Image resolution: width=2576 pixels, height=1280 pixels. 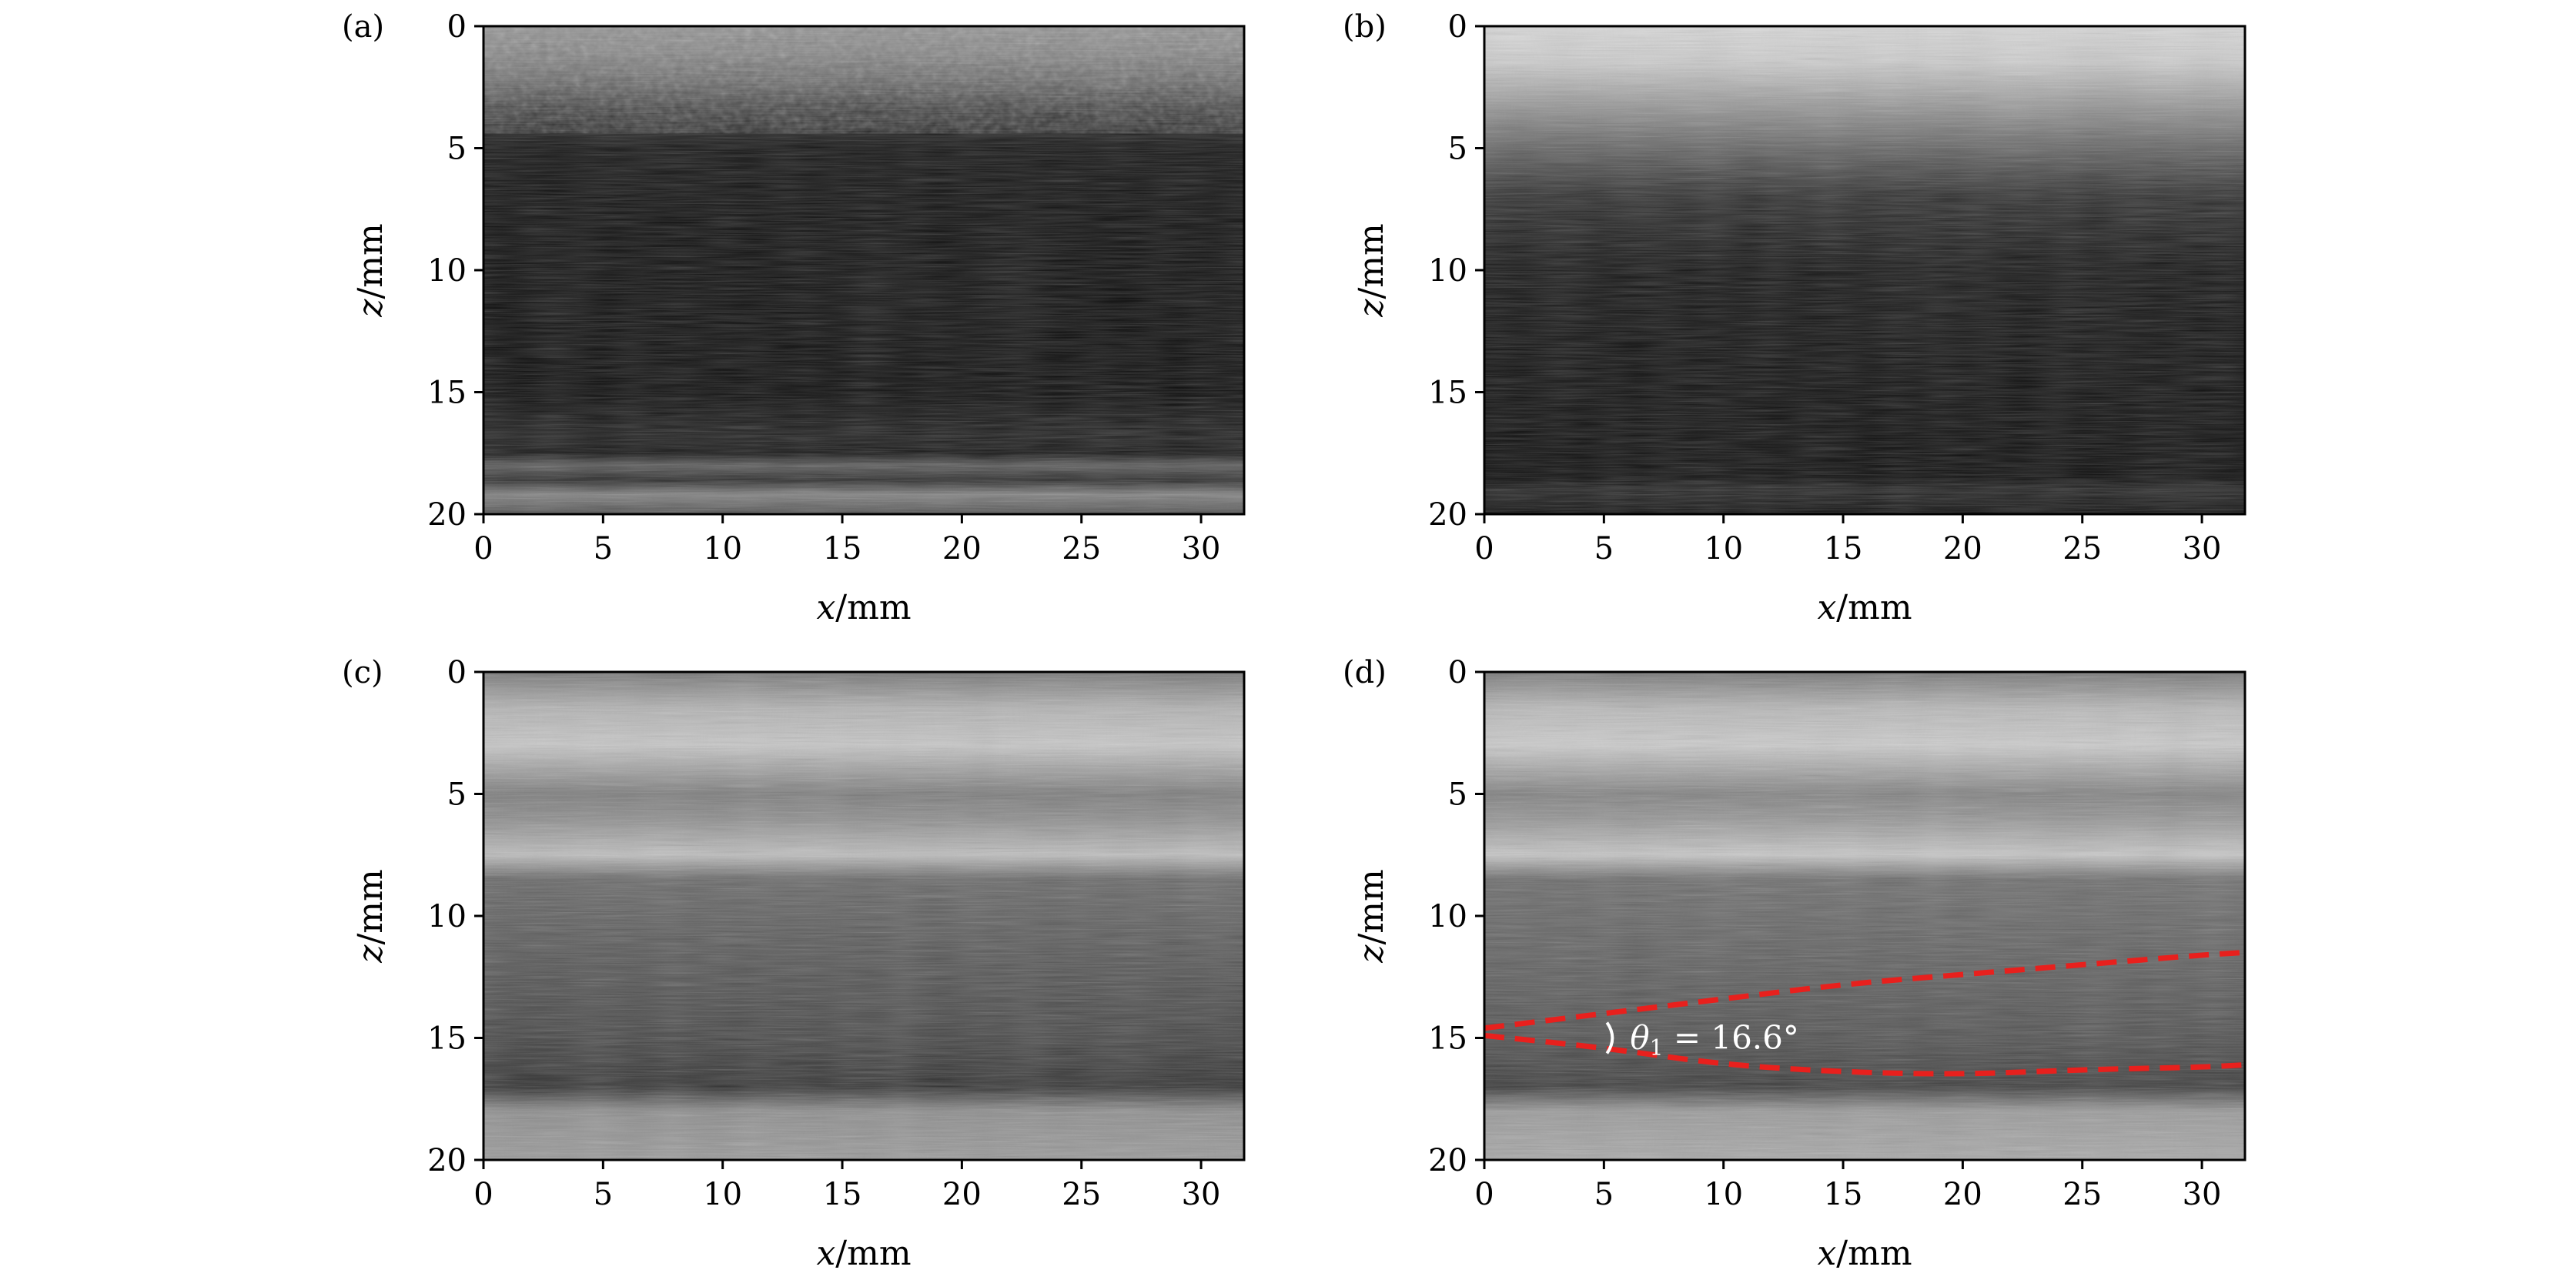 What do you see at coordinates (1365, 673) in the screenshot?
I see `panel-label: (d)` at bounding box center [1365, 673].